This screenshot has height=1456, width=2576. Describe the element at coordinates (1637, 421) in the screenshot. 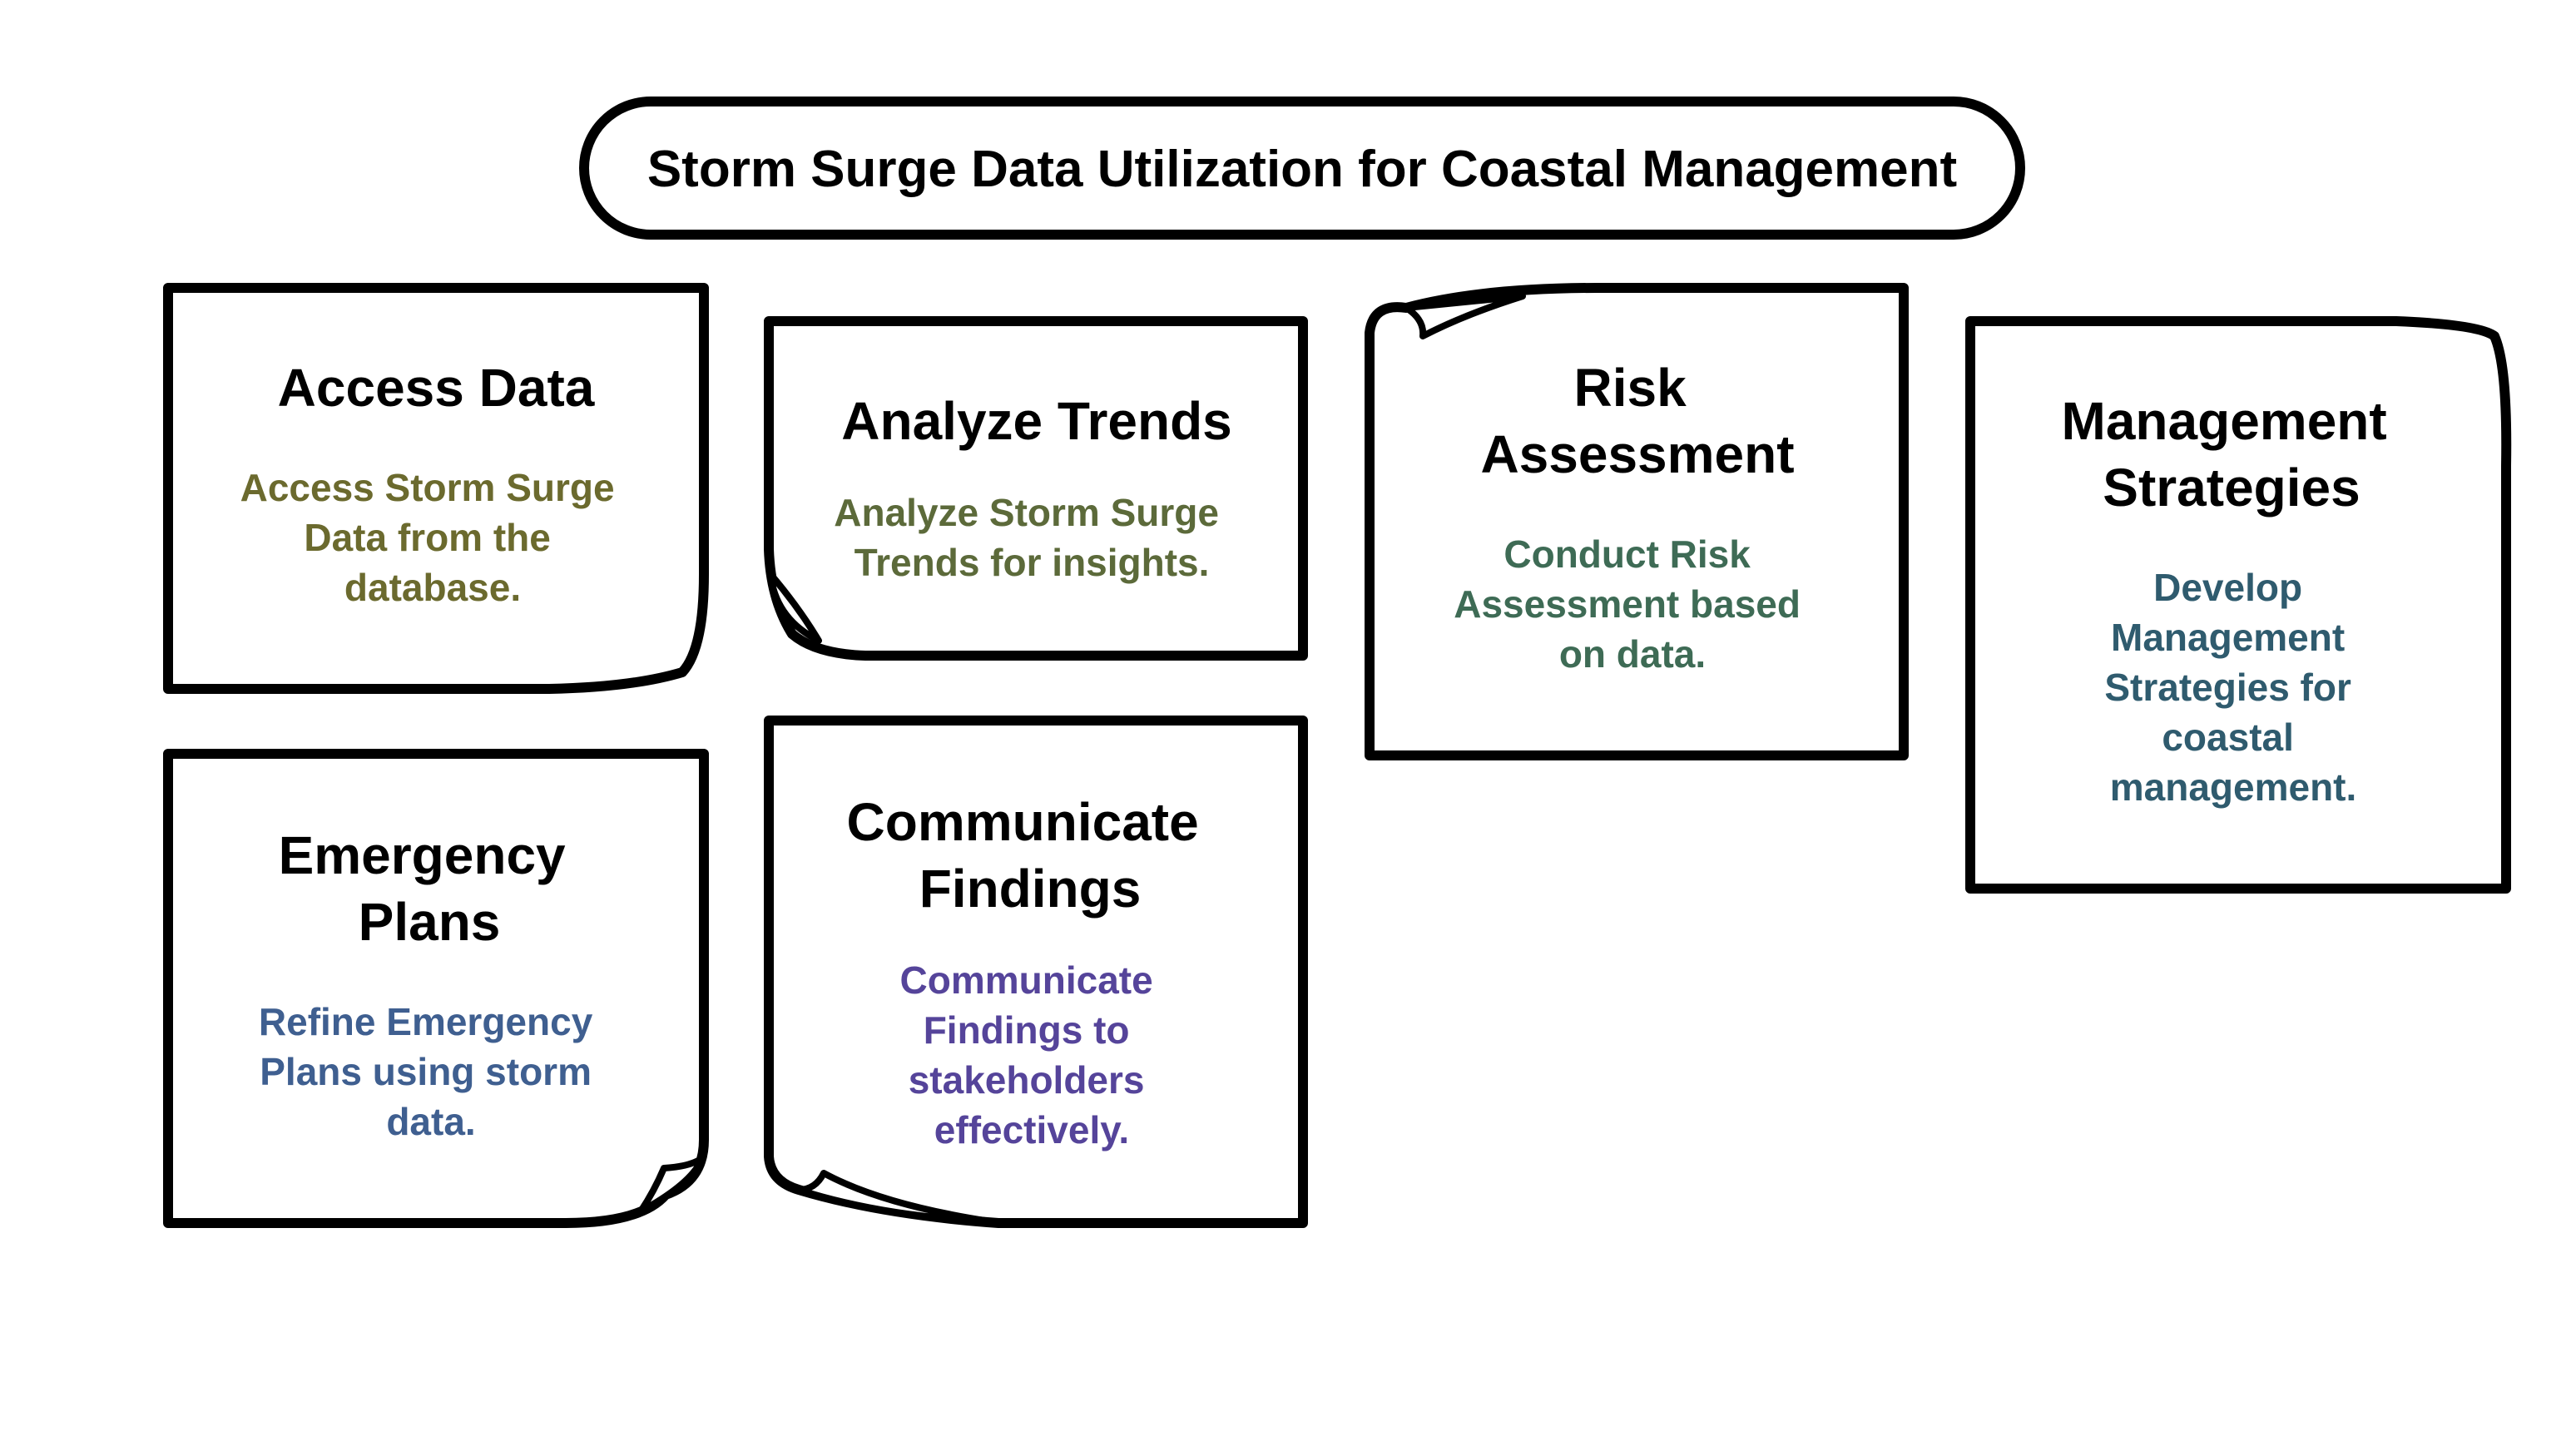

I see `card-risk-assessment-heading: Risk Assessment` at that location.